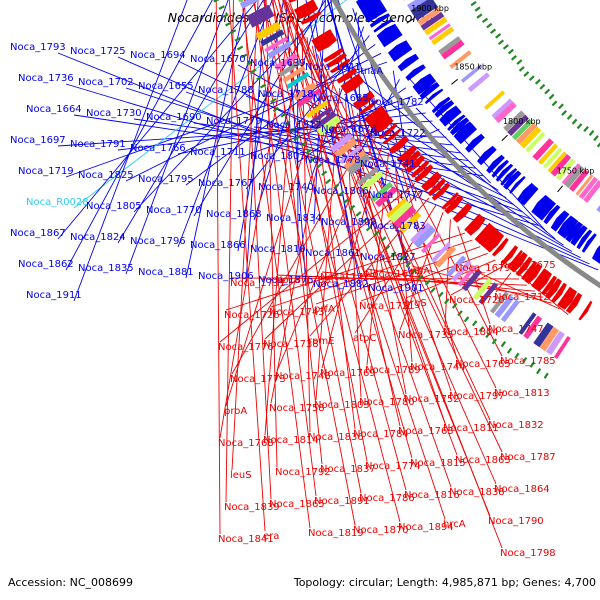  What do you see at coordinates (241, 475) in the screenshot?
I see `reverse-gene-label: leuS` at bounding box center [241, 475].